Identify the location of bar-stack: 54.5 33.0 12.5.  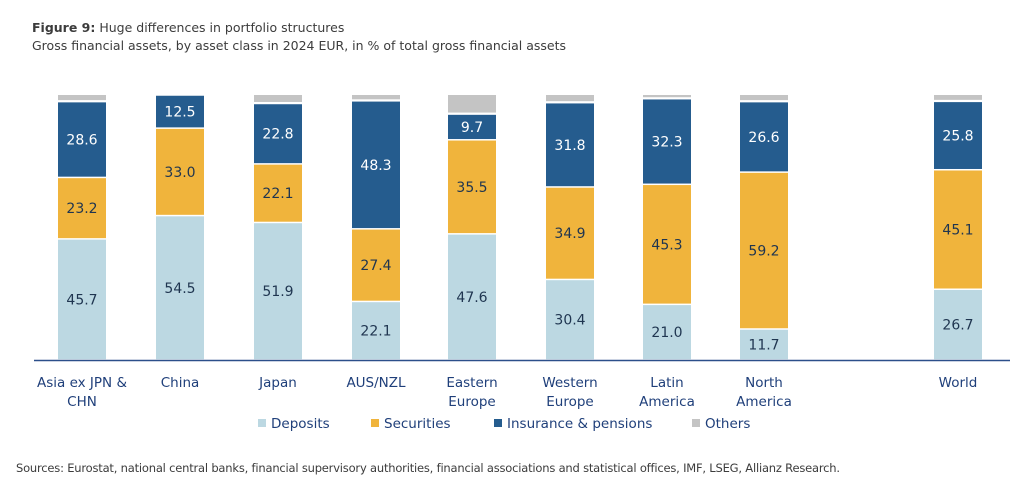
(180, 227).